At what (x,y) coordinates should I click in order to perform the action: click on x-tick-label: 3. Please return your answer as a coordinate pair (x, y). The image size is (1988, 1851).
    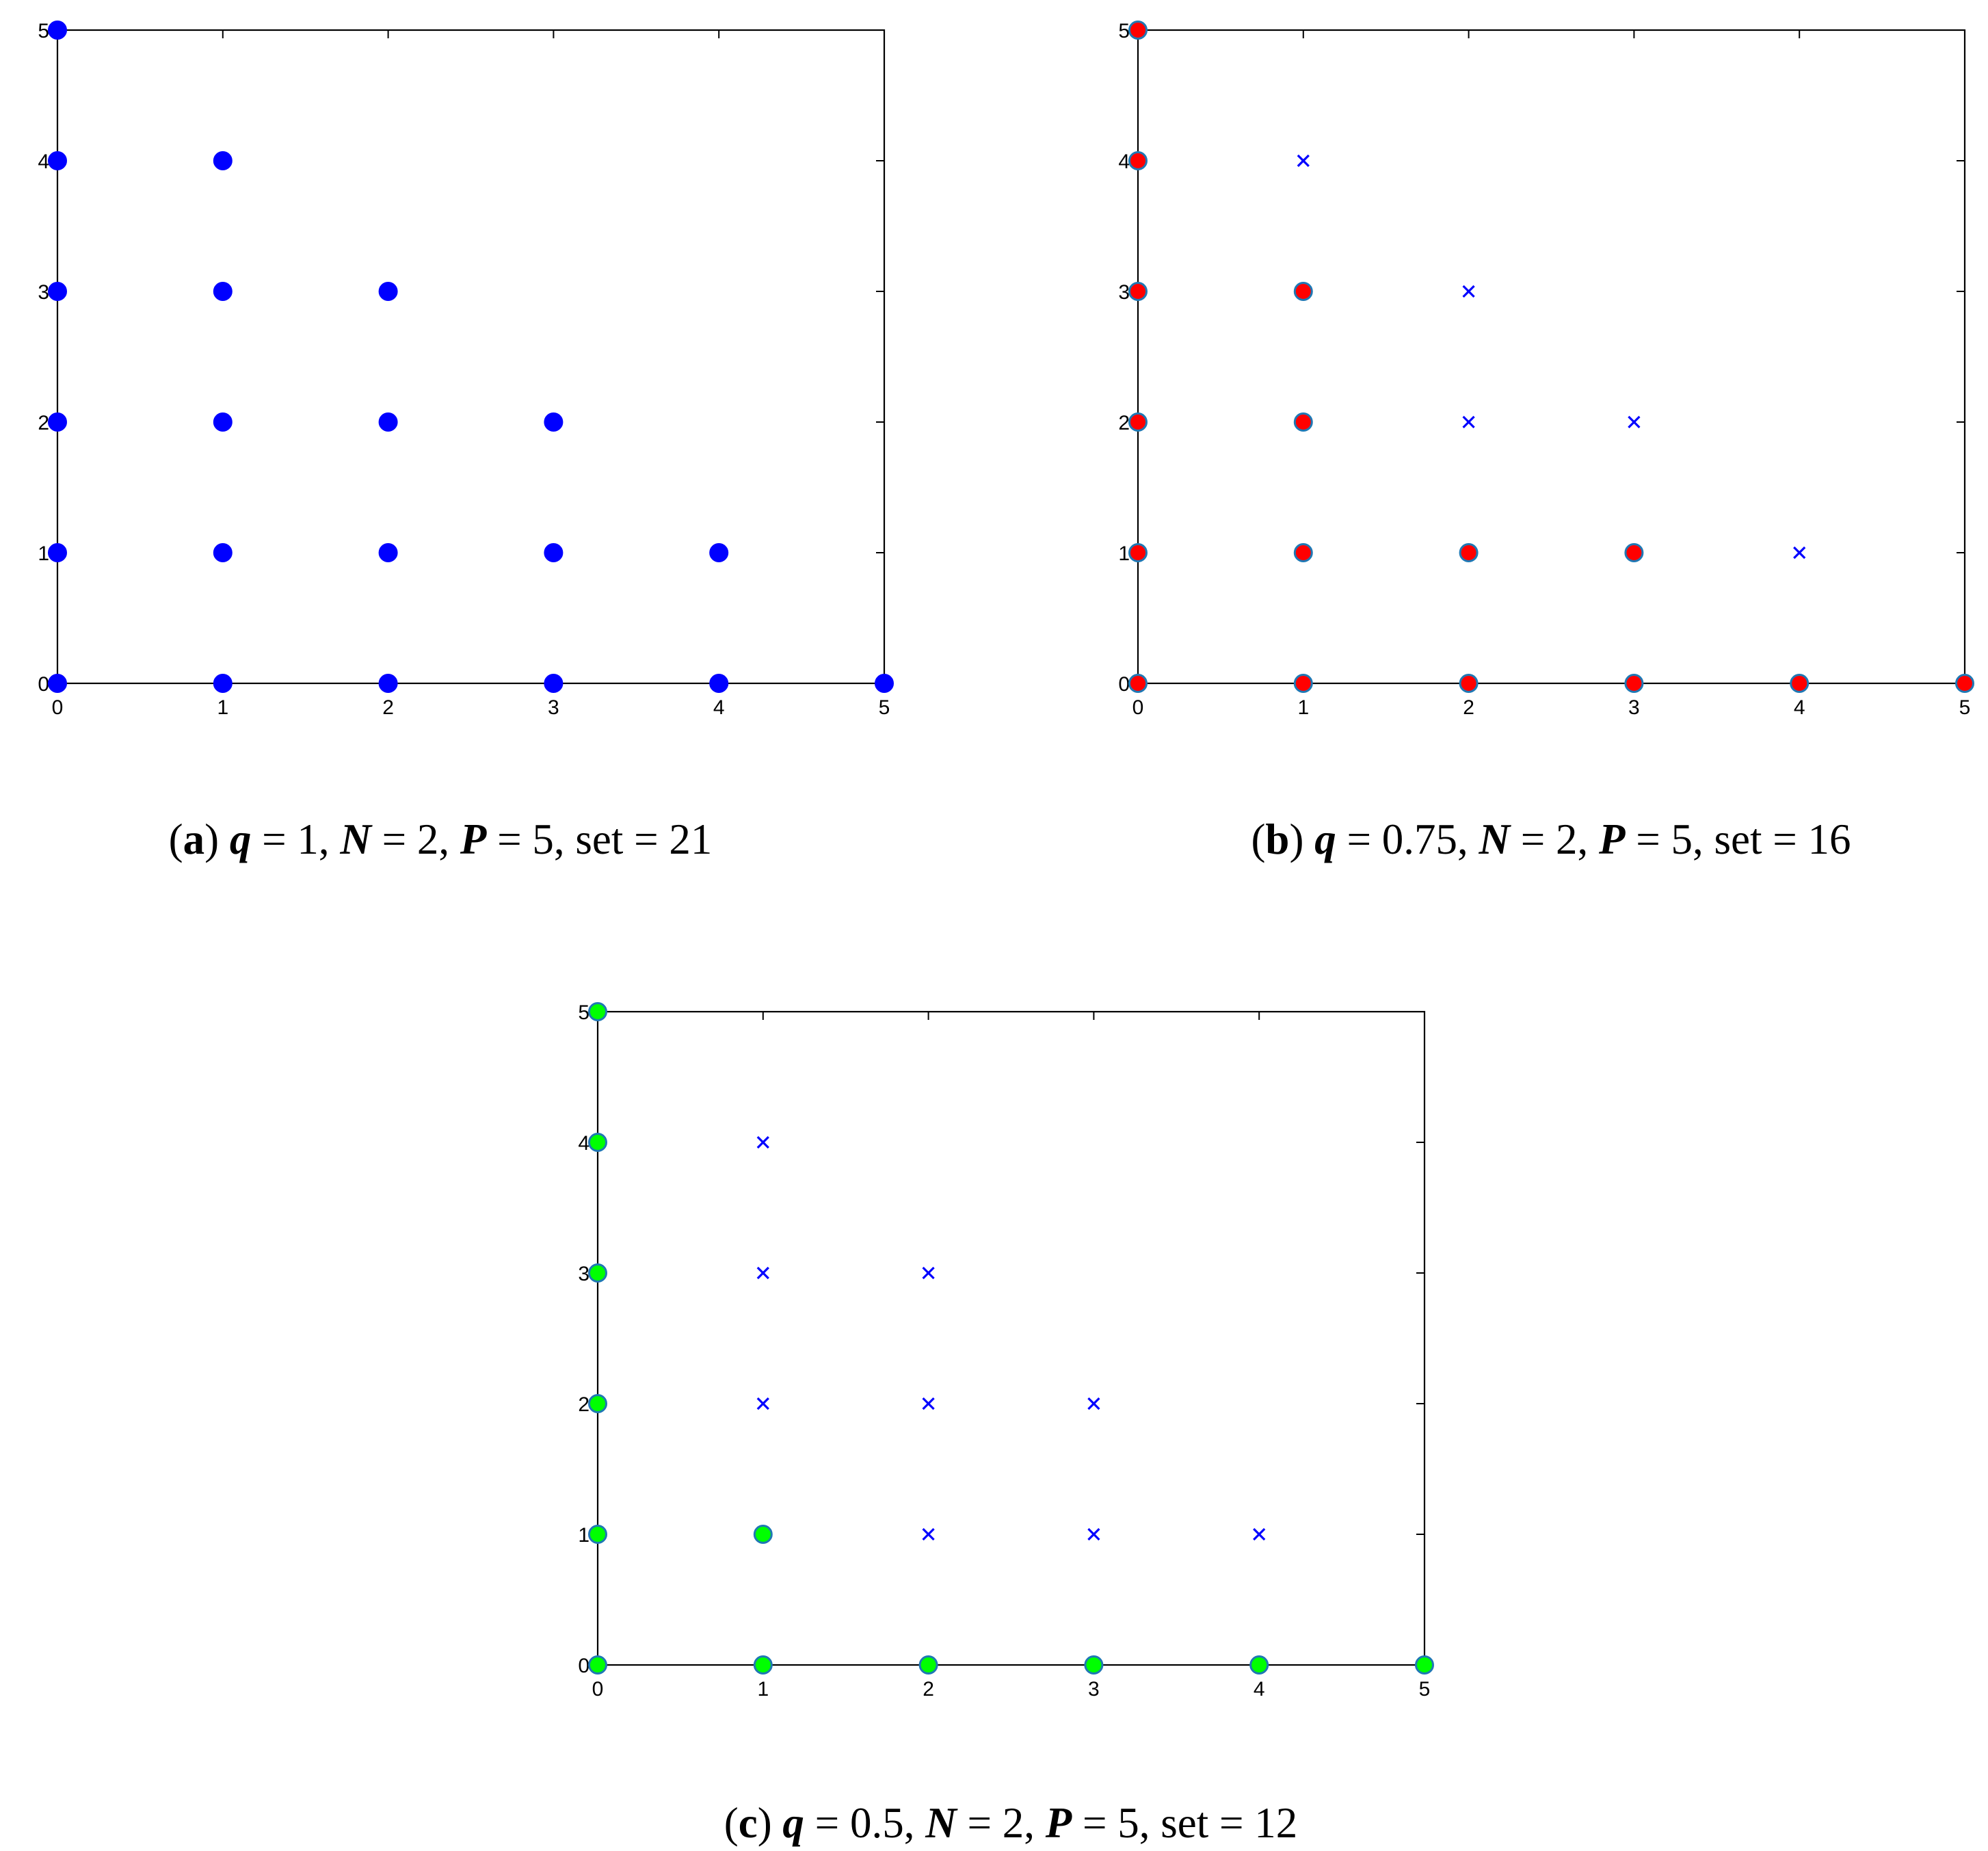
    Looking at the image, I should click on (1634, 707).